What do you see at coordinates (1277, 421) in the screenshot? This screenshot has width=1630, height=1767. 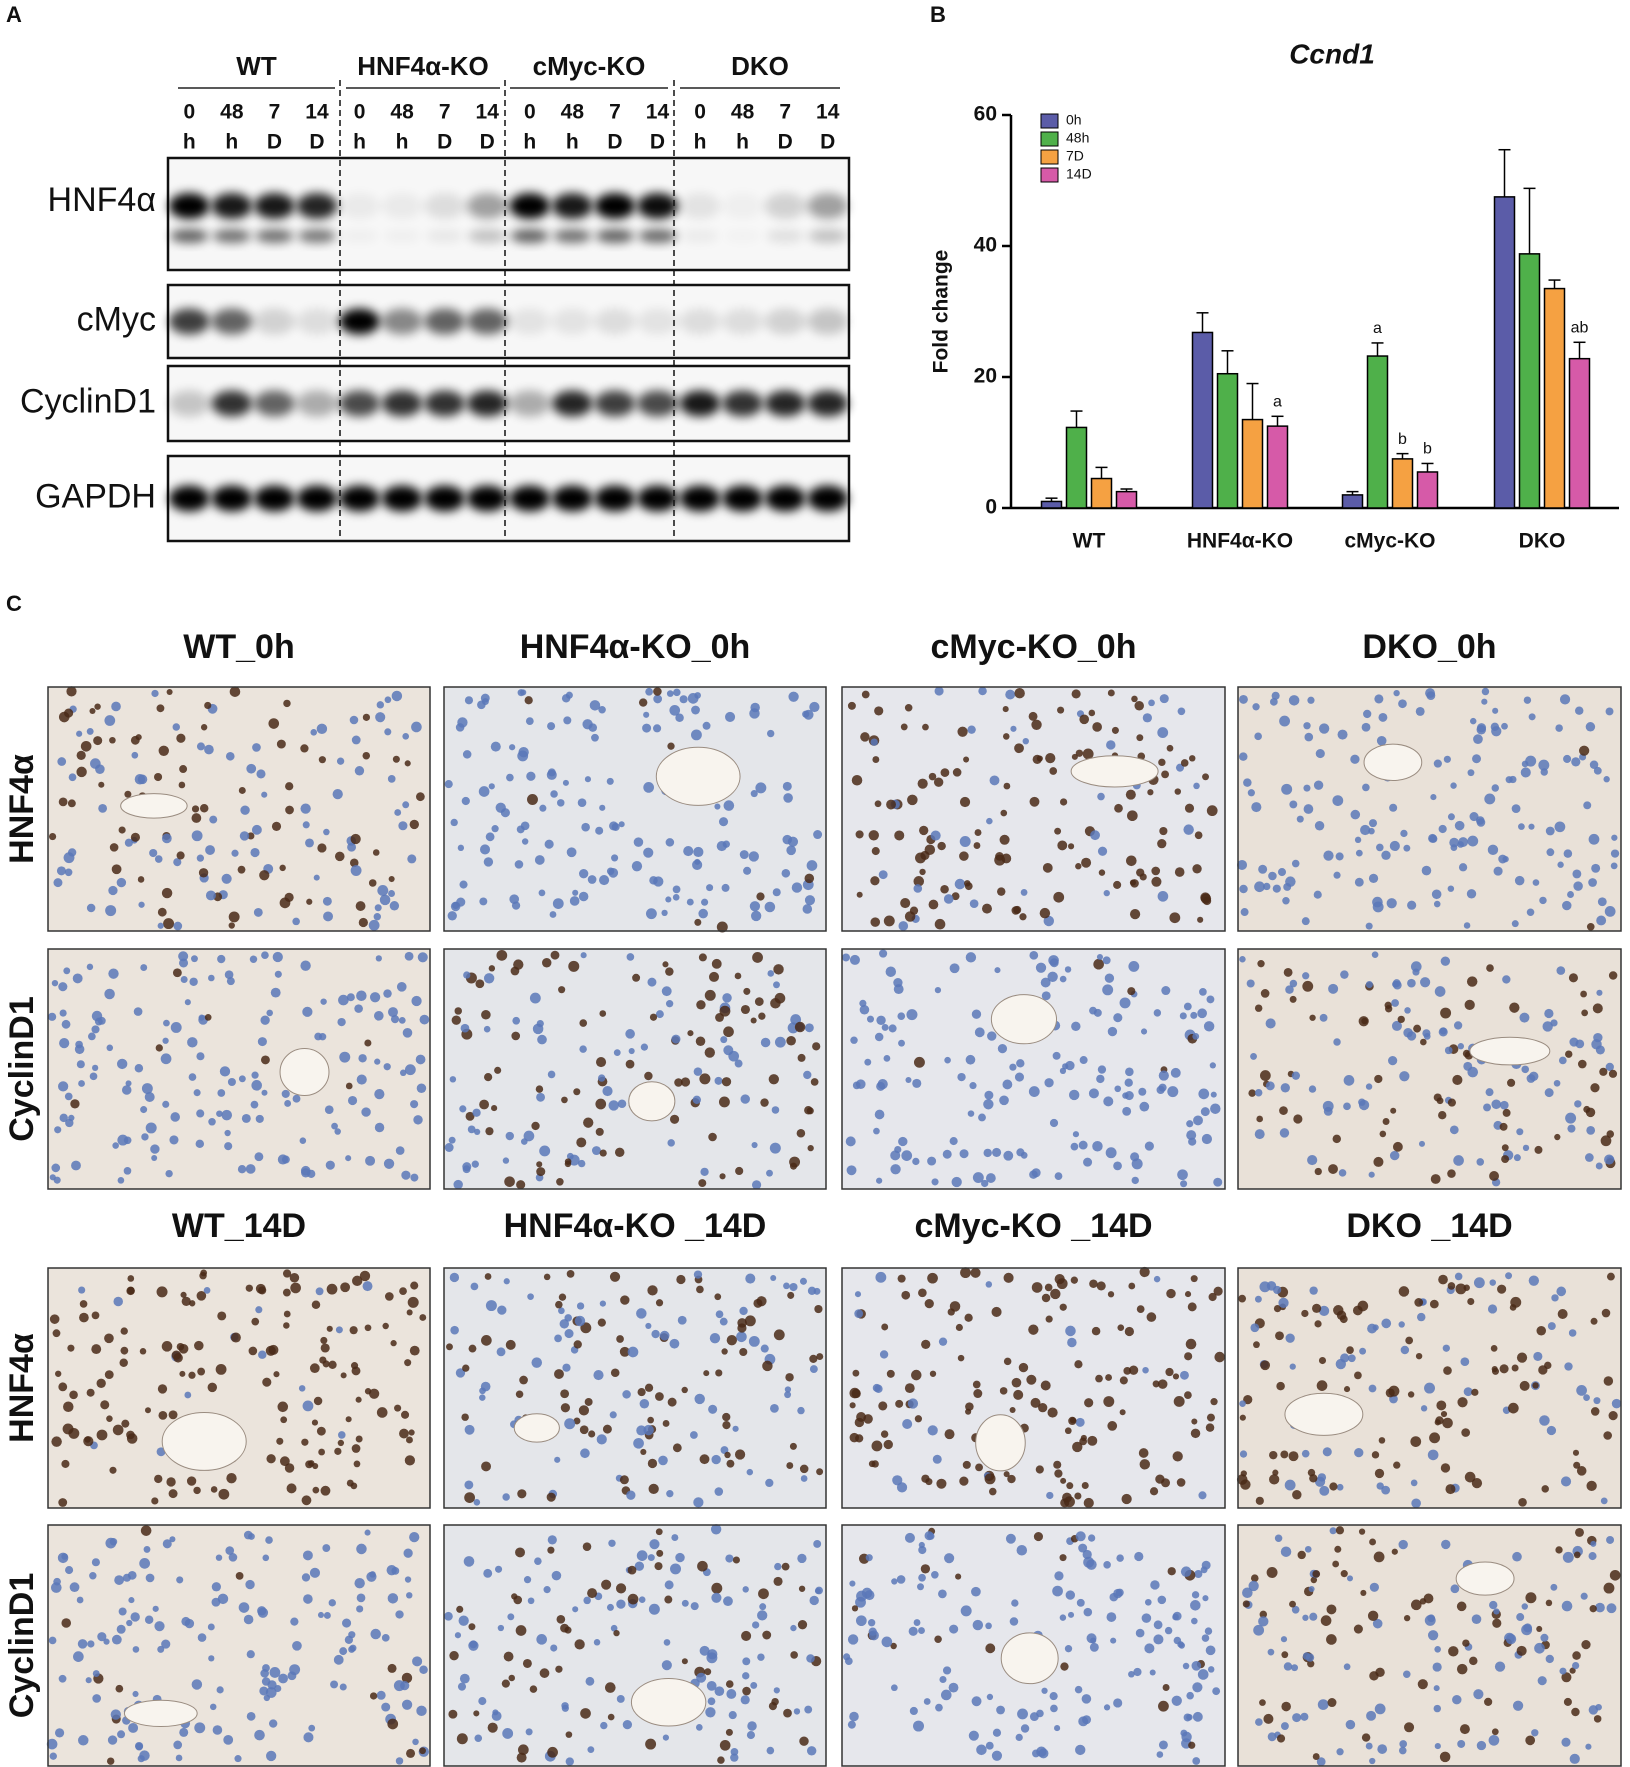 I see `error-bar` at bounding box center [1277, 421].